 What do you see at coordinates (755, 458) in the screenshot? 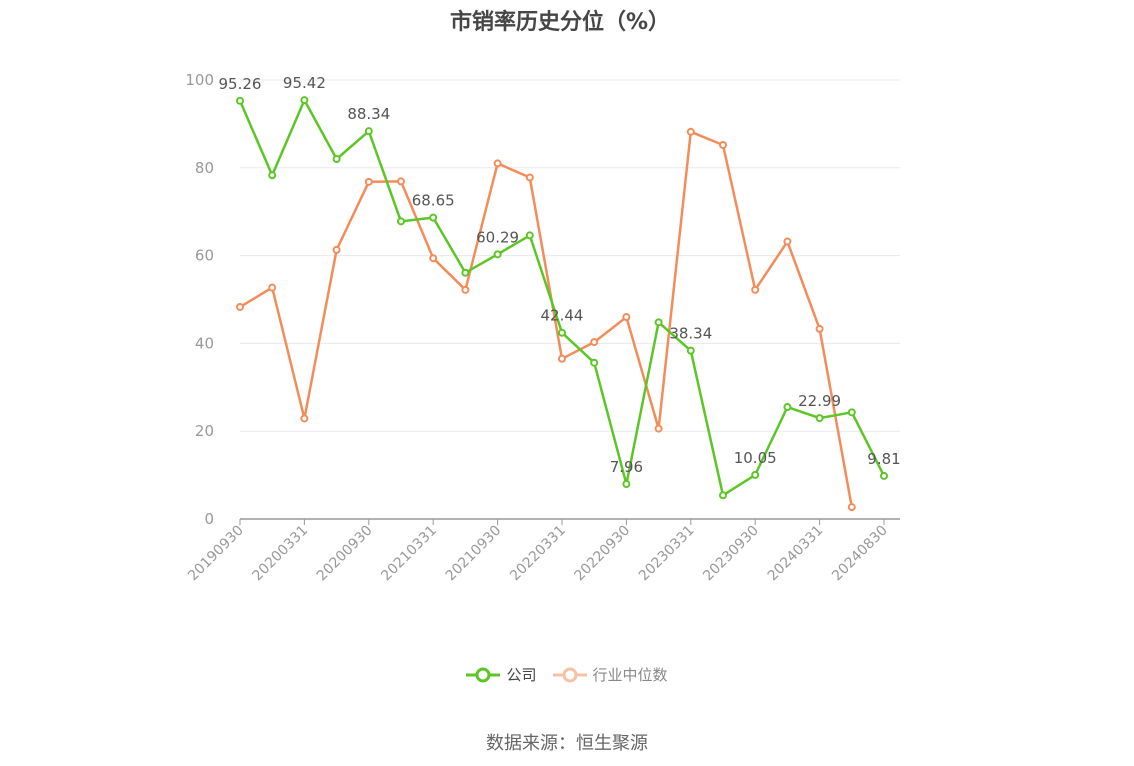
I see `data-label: 10.05` at bounding box center [755, 458].